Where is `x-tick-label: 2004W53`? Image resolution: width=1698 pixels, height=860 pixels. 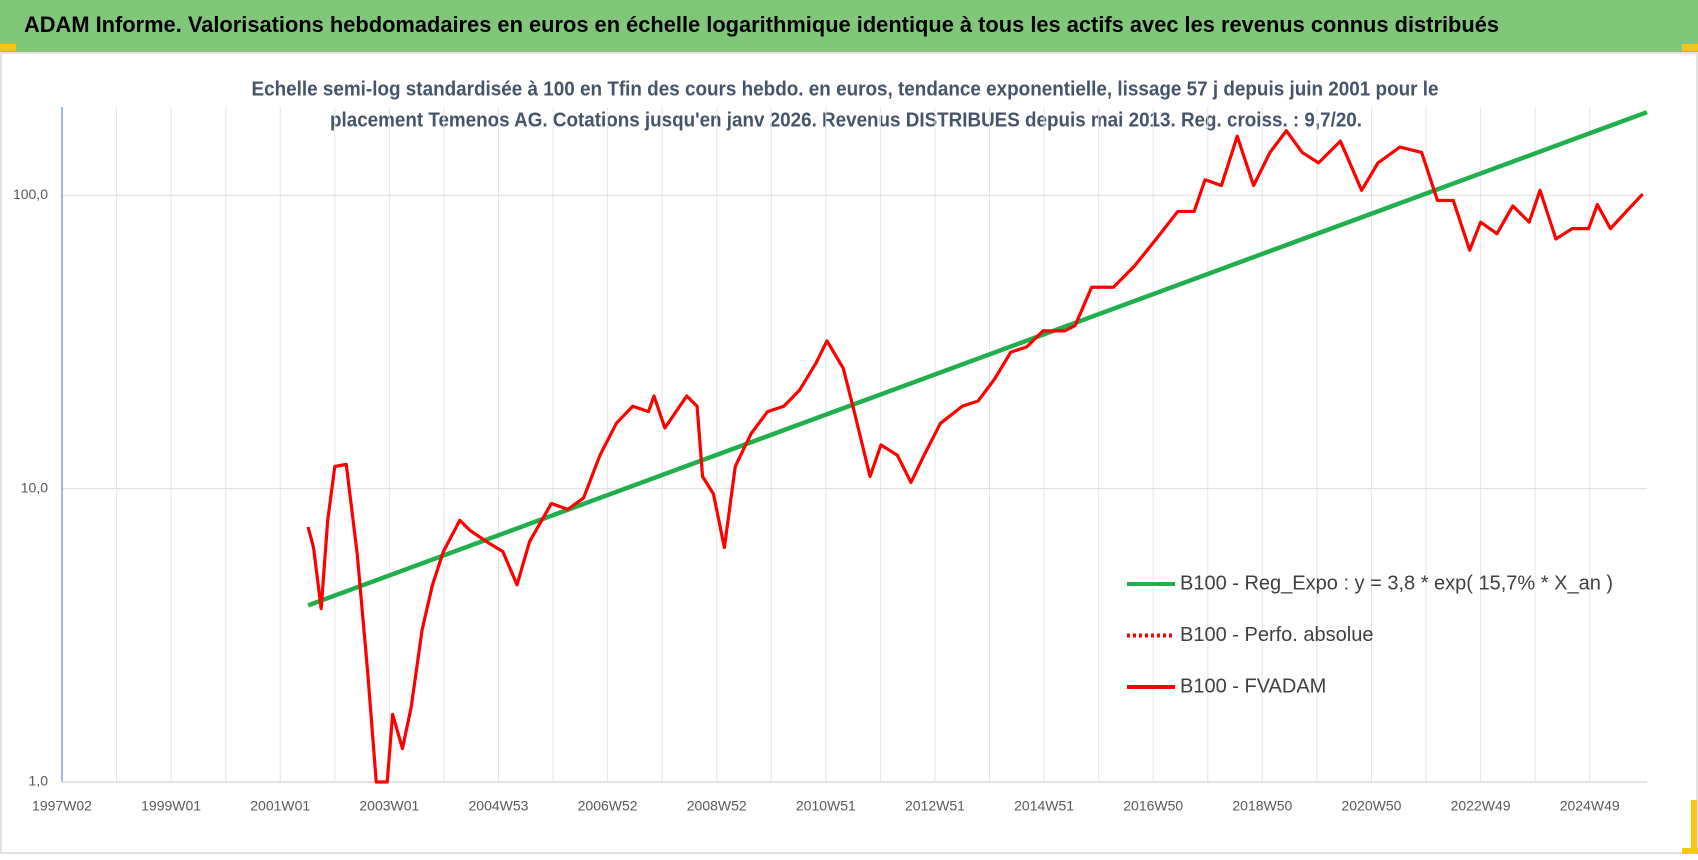
x-tick-label: 2004W53 is located at coordinates (499, 806).